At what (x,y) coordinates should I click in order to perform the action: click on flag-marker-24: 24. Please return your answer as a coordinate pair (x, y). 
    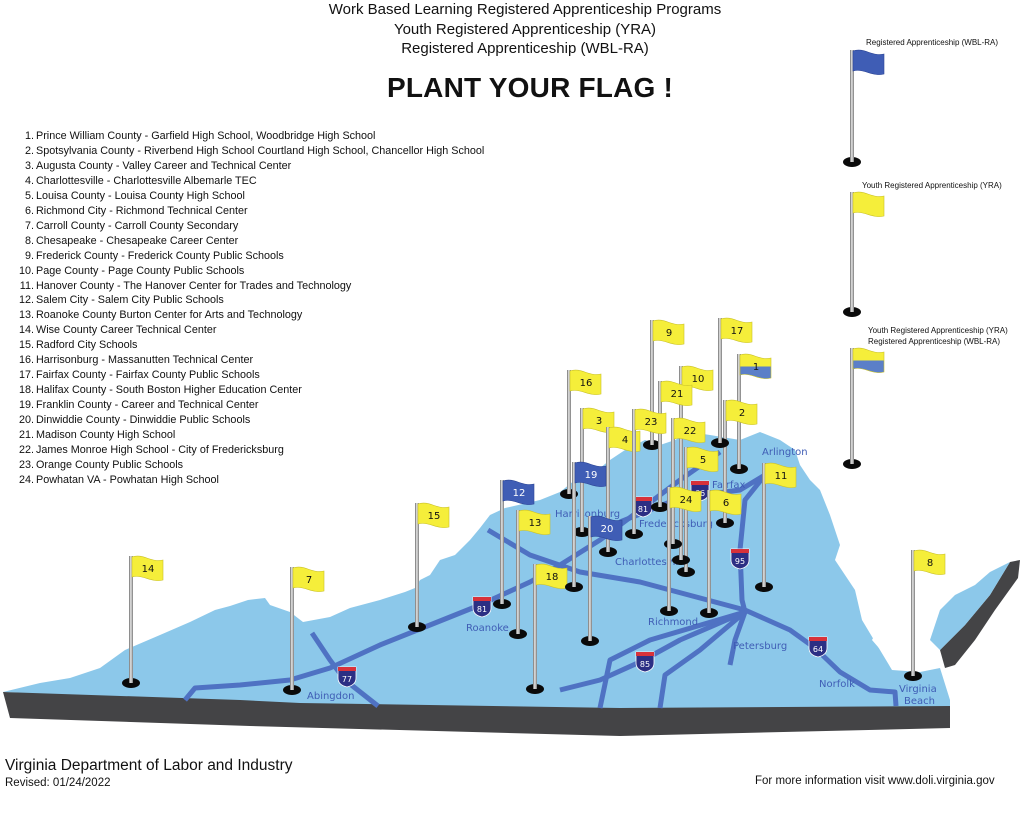
    Looking at the image, I should click on (681, 551).